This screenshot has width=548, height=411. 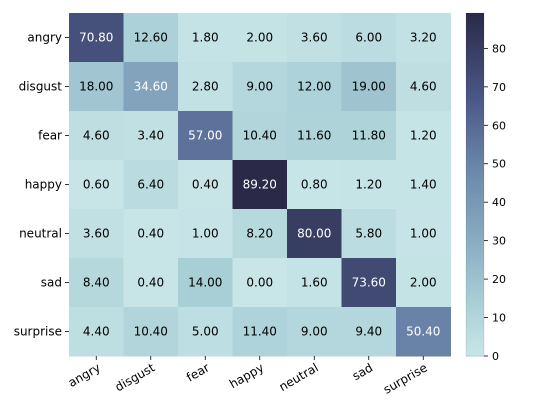 I want to click on heatmap-cell-value: 50.40, so click(x=423, y=332).